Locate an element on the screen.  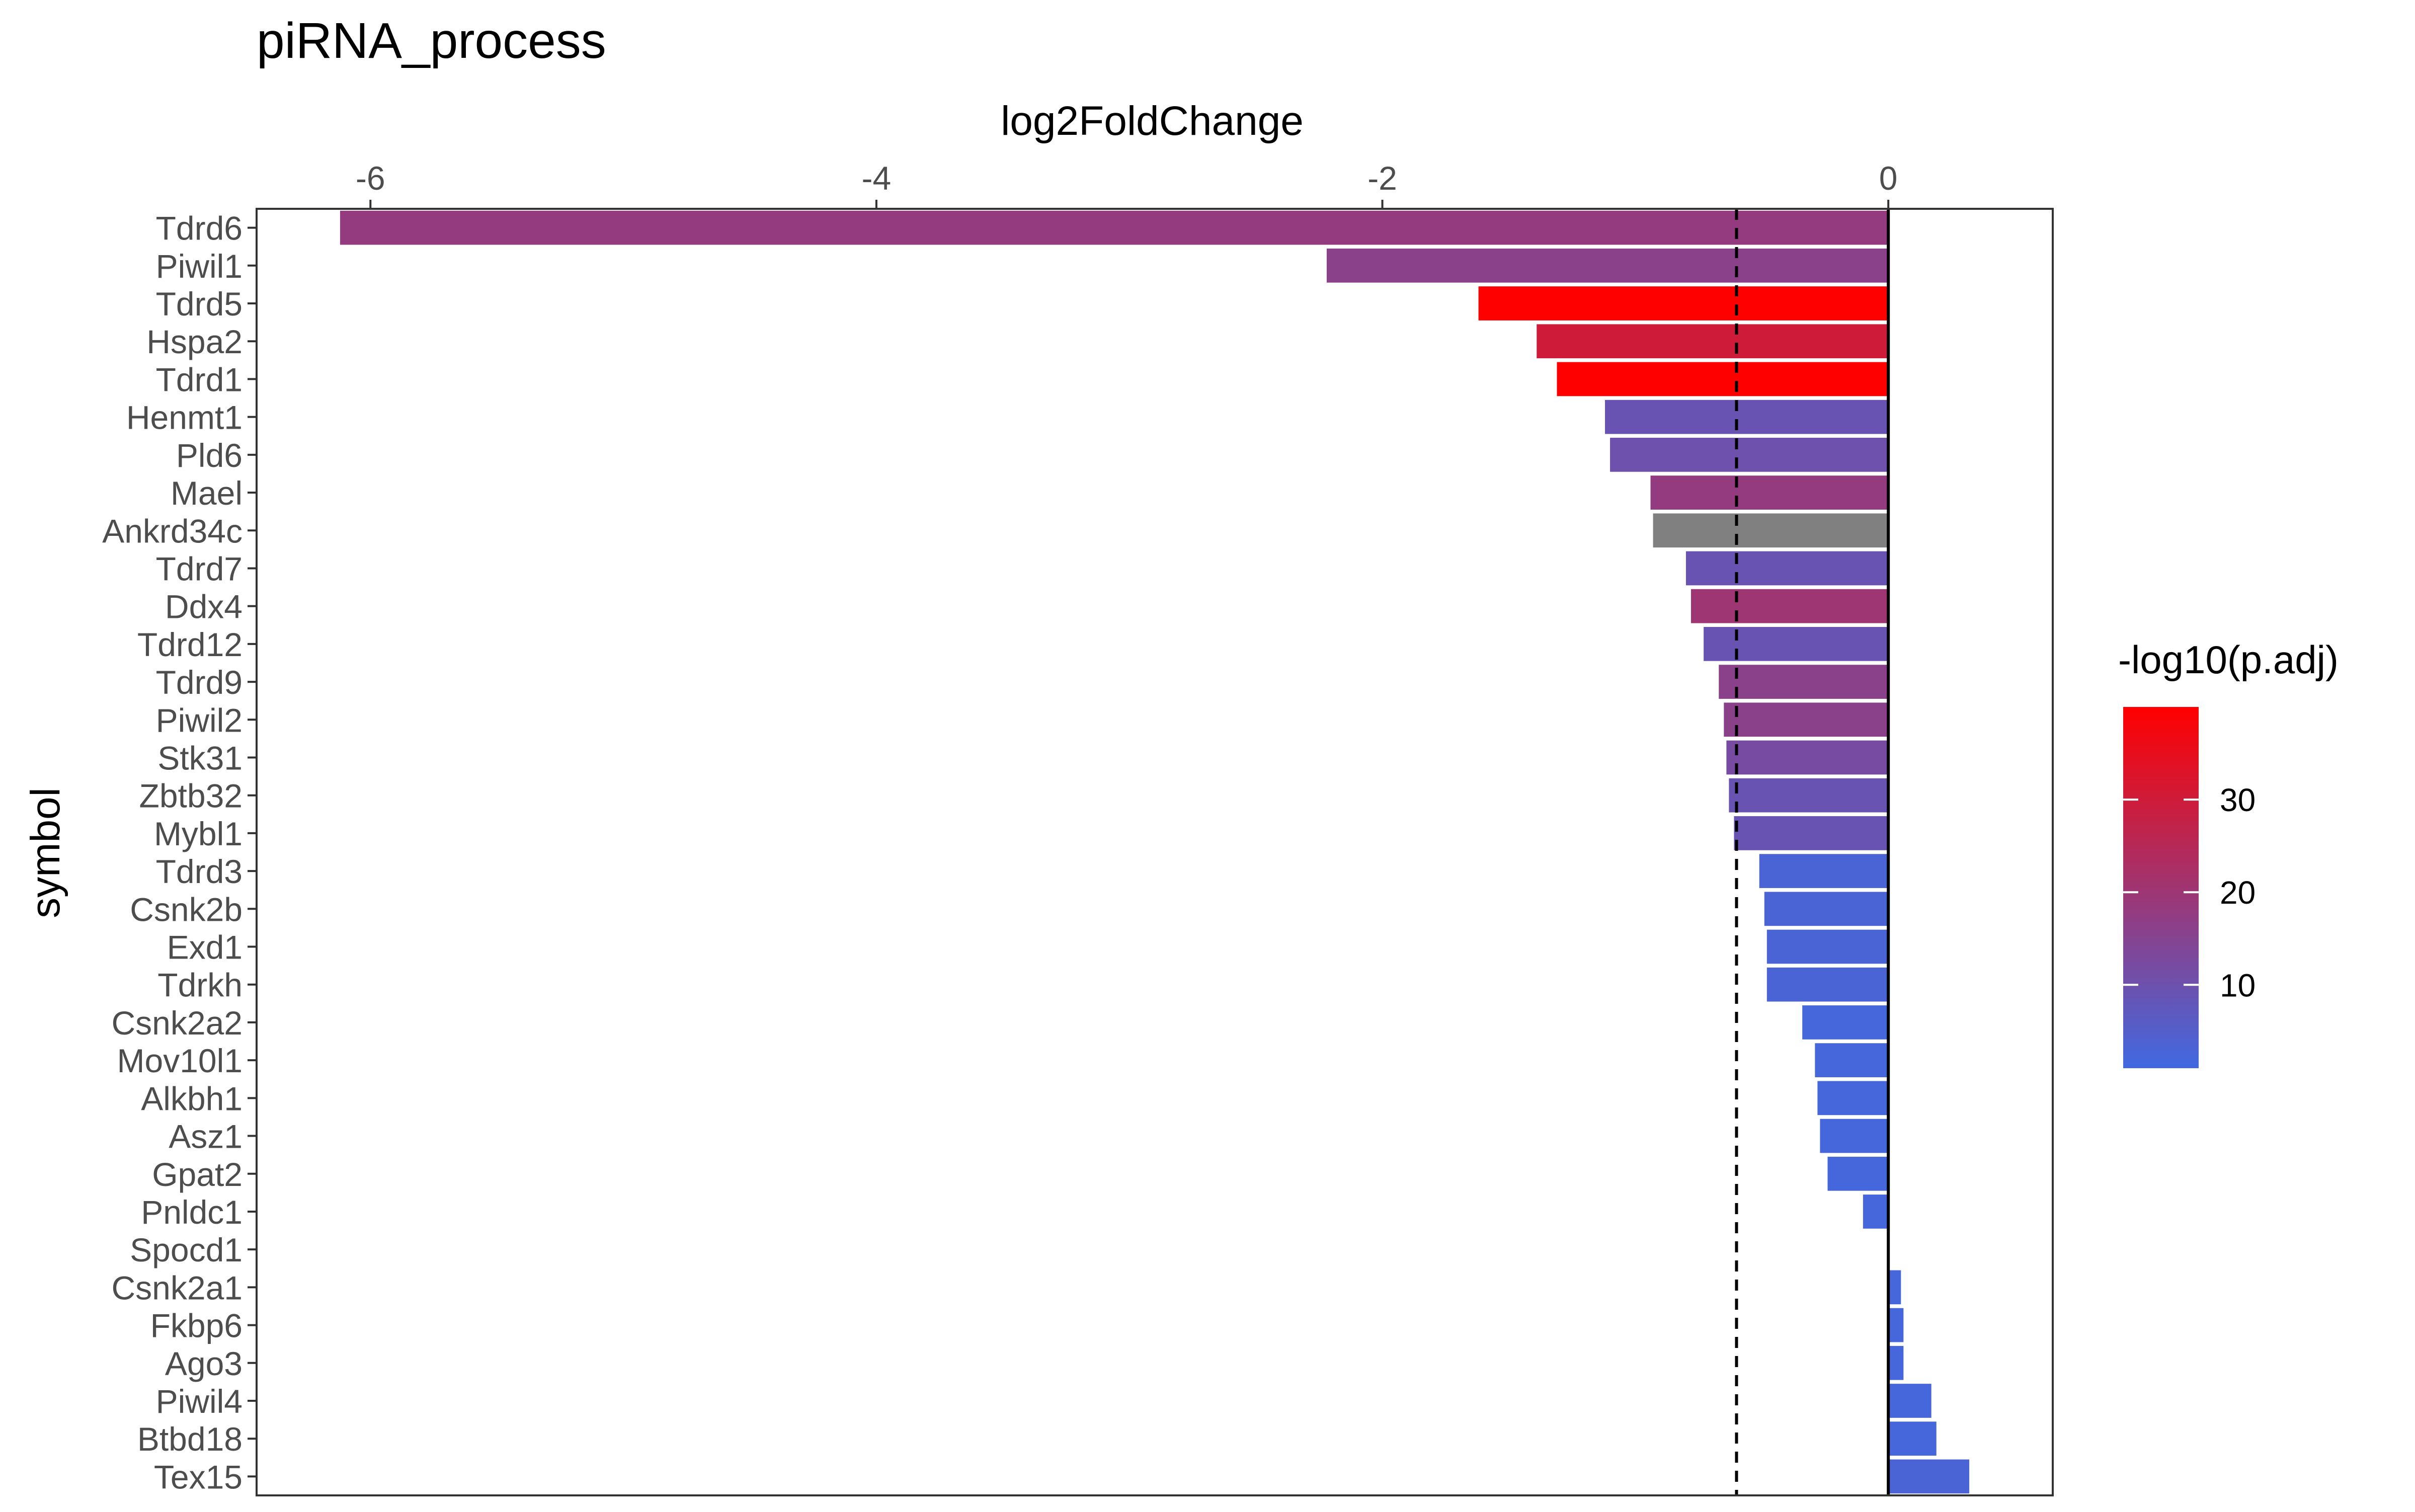
bar-tdrd7 is located at coordinates (1787, 569).